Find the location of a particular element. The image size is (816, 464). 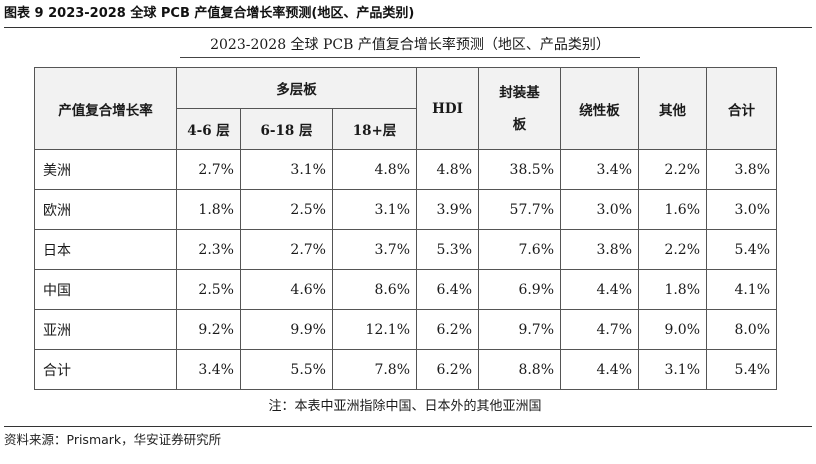

table-cell: 8.8% is located at coordinates (520, 369).